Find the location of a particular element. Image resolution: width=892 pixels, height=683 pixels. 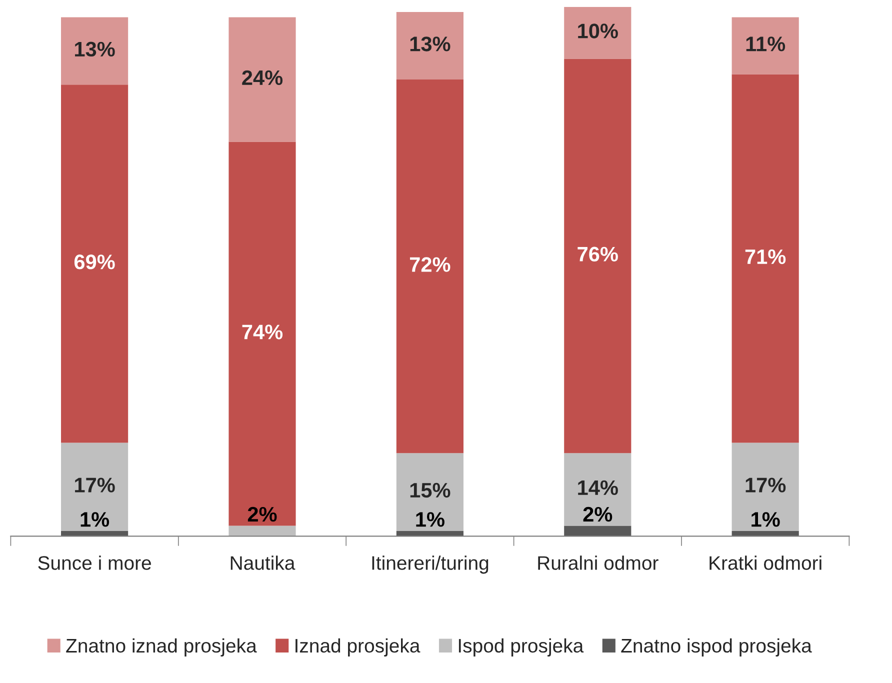

x-tick-label: Ruralni odmor is located at coordinates (598, 563).